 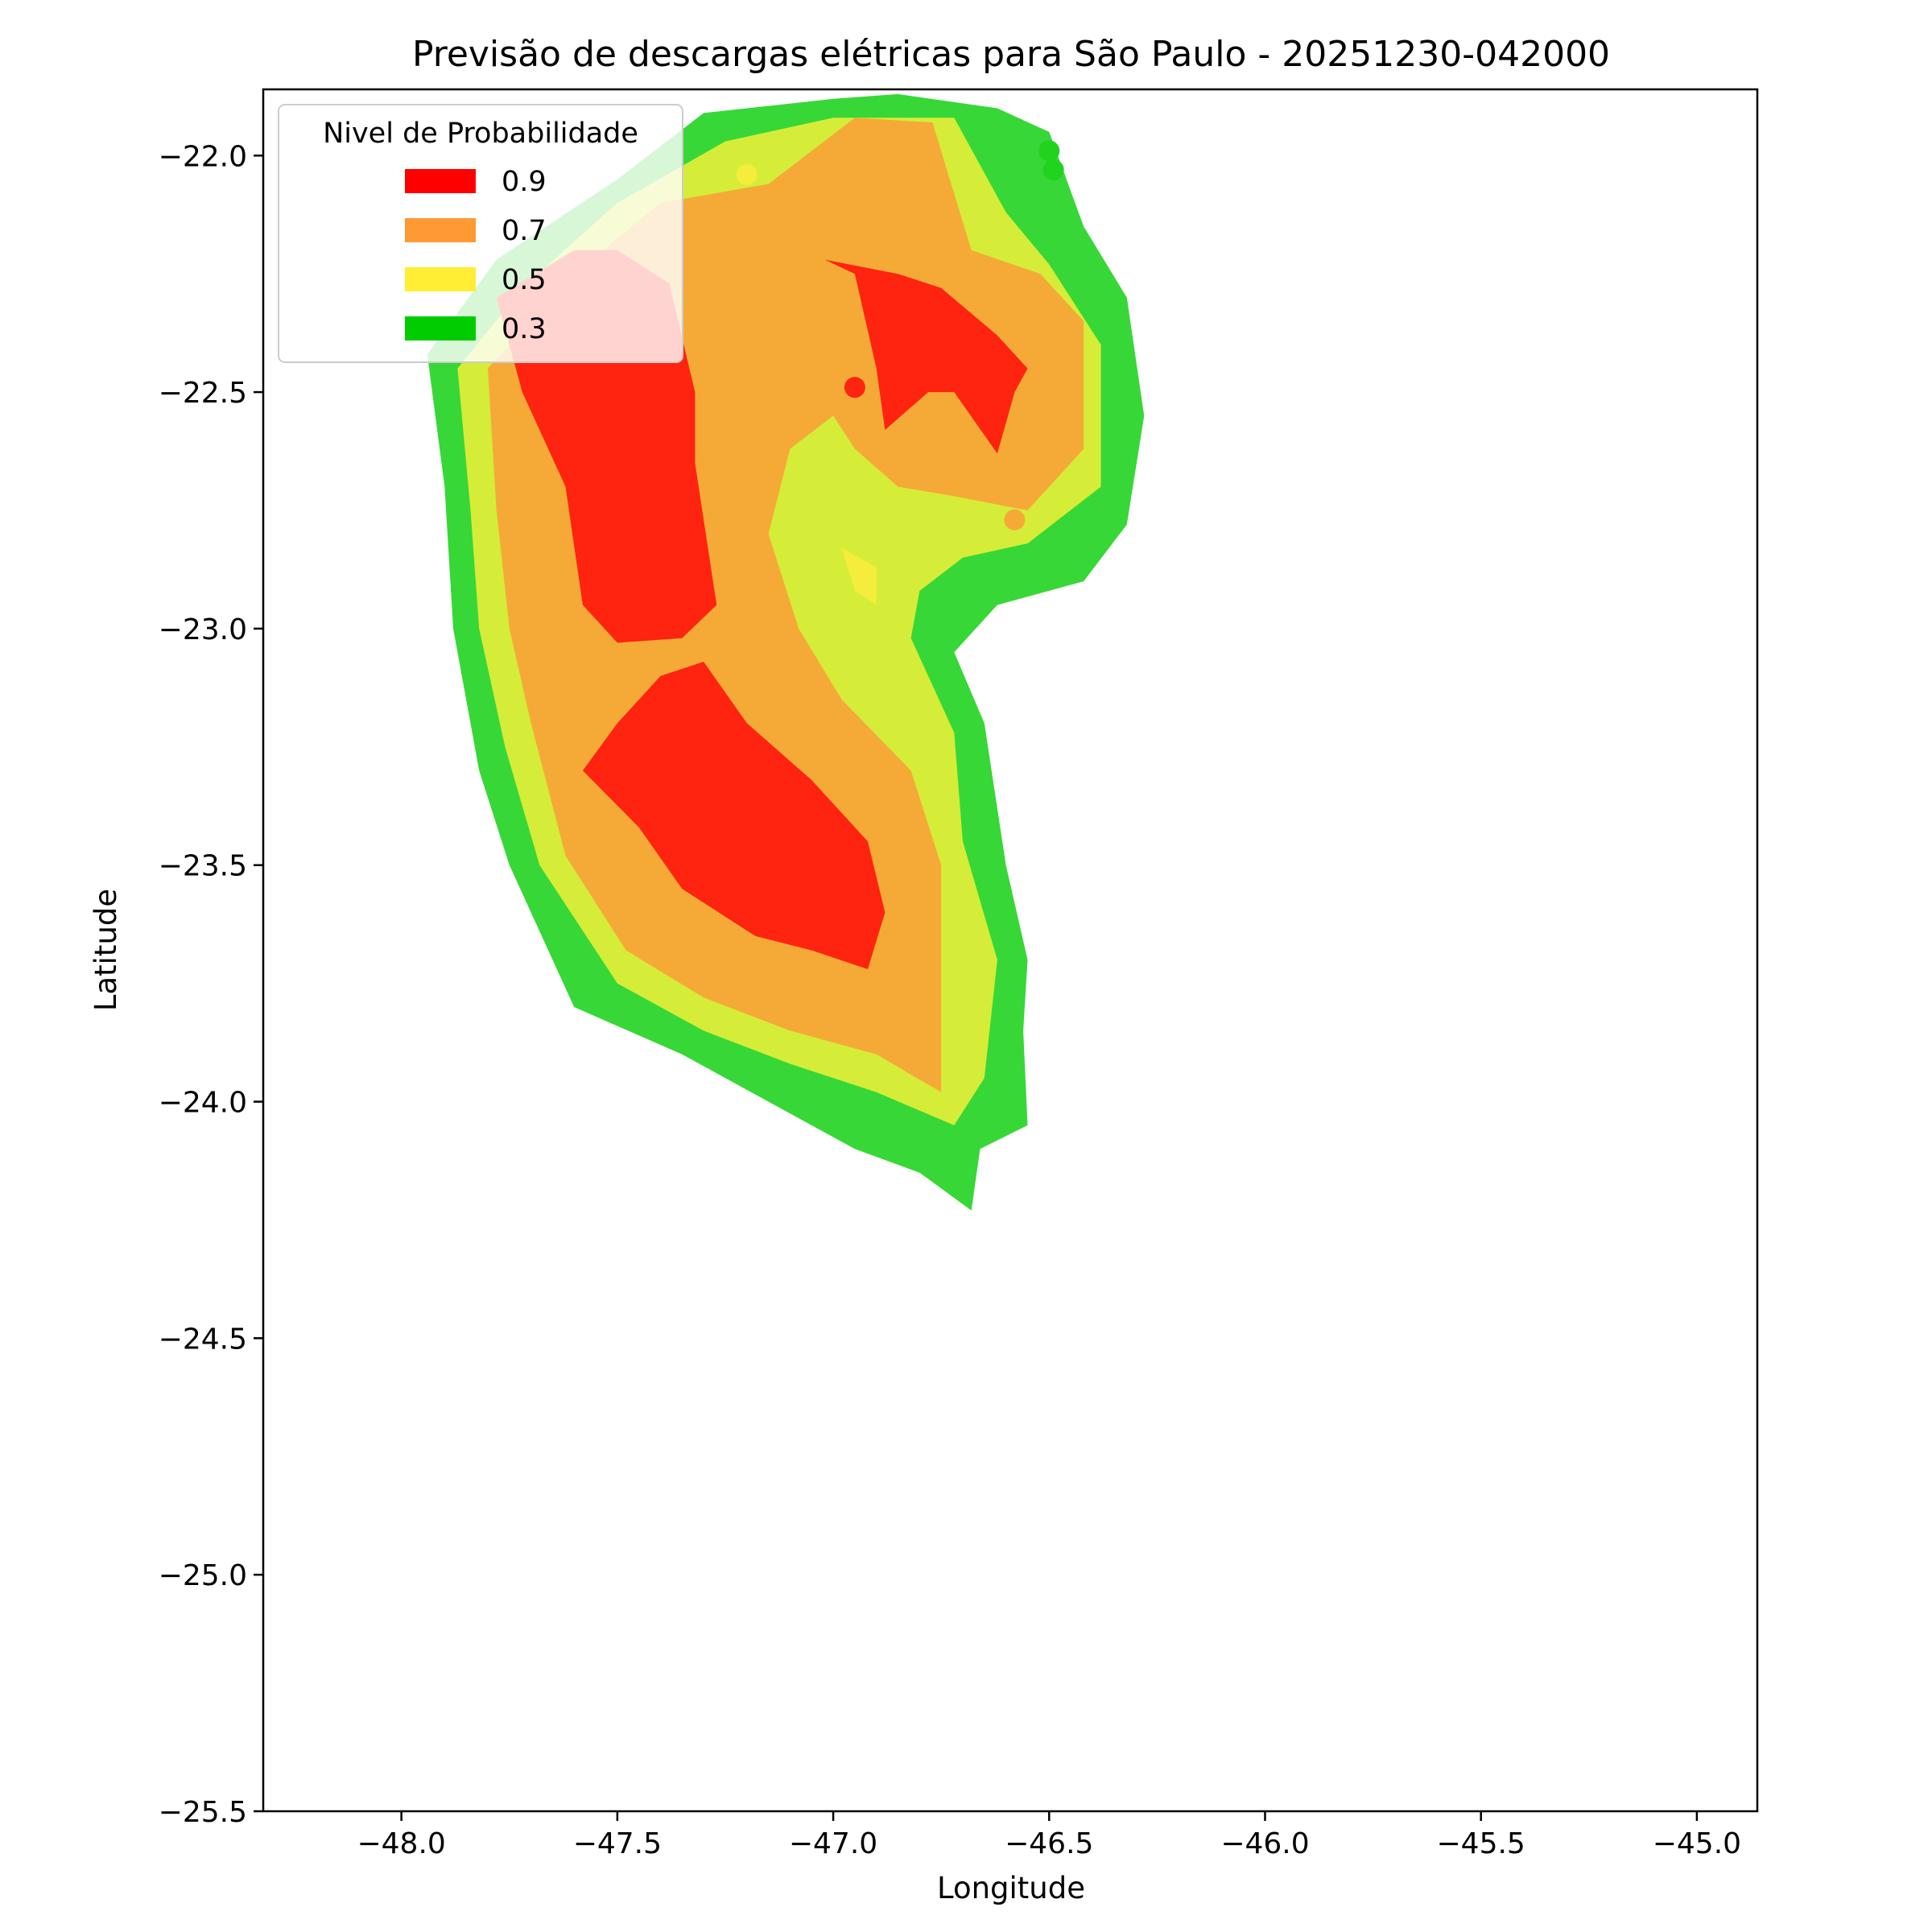 I want to click on legend-label-09: 0.9, so click(x=524, y=182).